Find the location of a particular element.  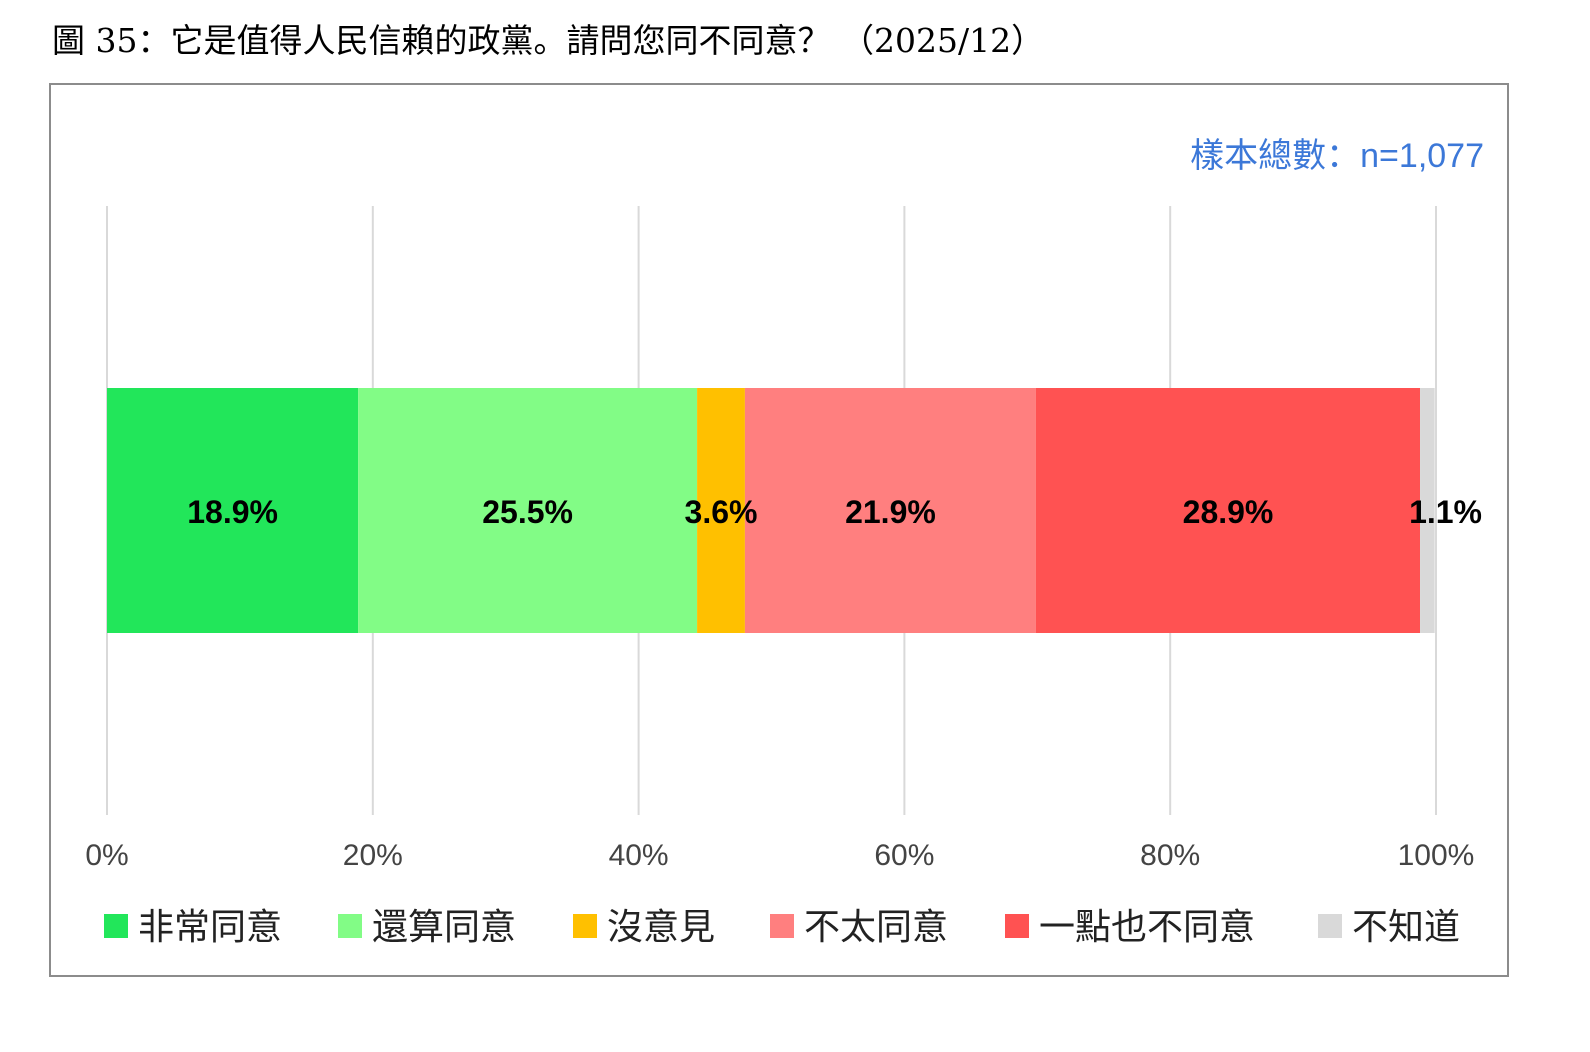

x-axis-ticks: 0% 20% 40% 60% 80% 100% is located at coordinates (779, 855).